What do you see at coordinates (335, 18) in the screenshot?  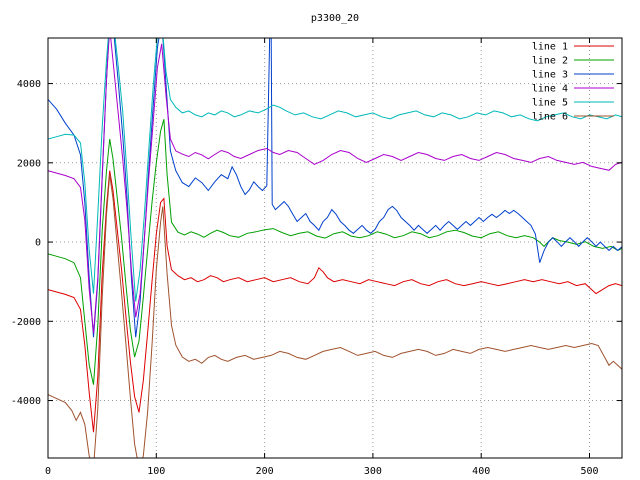 I see `chart-title: p3300_20` at bounding box center [335, 18].